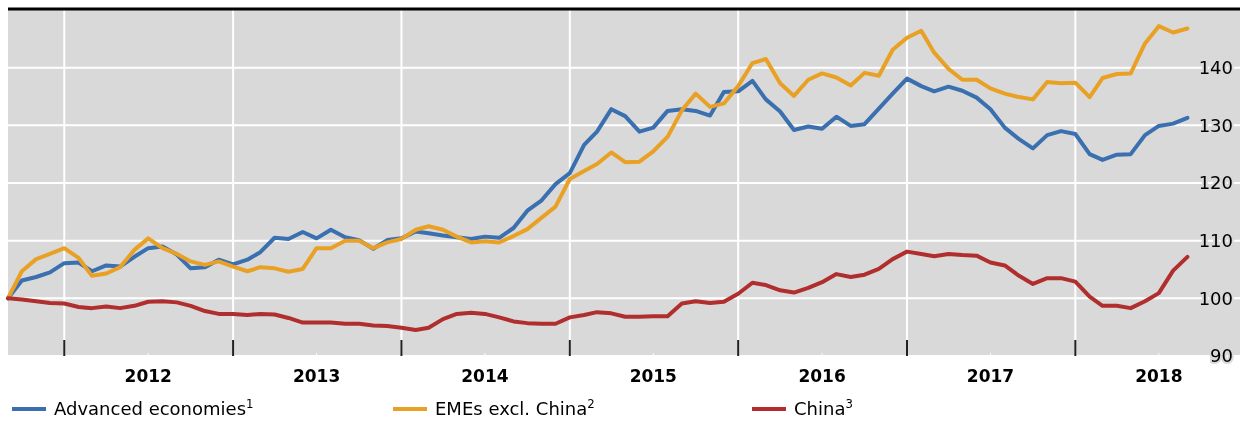  Describe the element at coordinates (1159, 376) in the screenshot. I see `x-tick-label: 2018` at that location.